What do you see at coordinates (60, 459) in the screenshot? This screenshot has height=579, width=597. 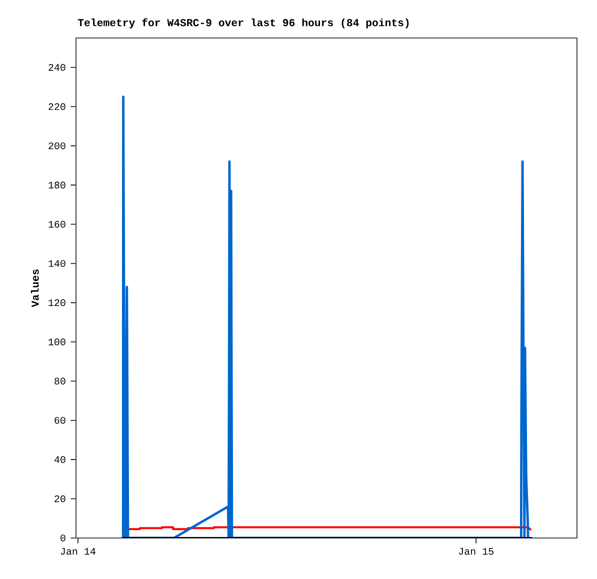 I see `y-tick-label: 40` at bounding box center [60, 459].